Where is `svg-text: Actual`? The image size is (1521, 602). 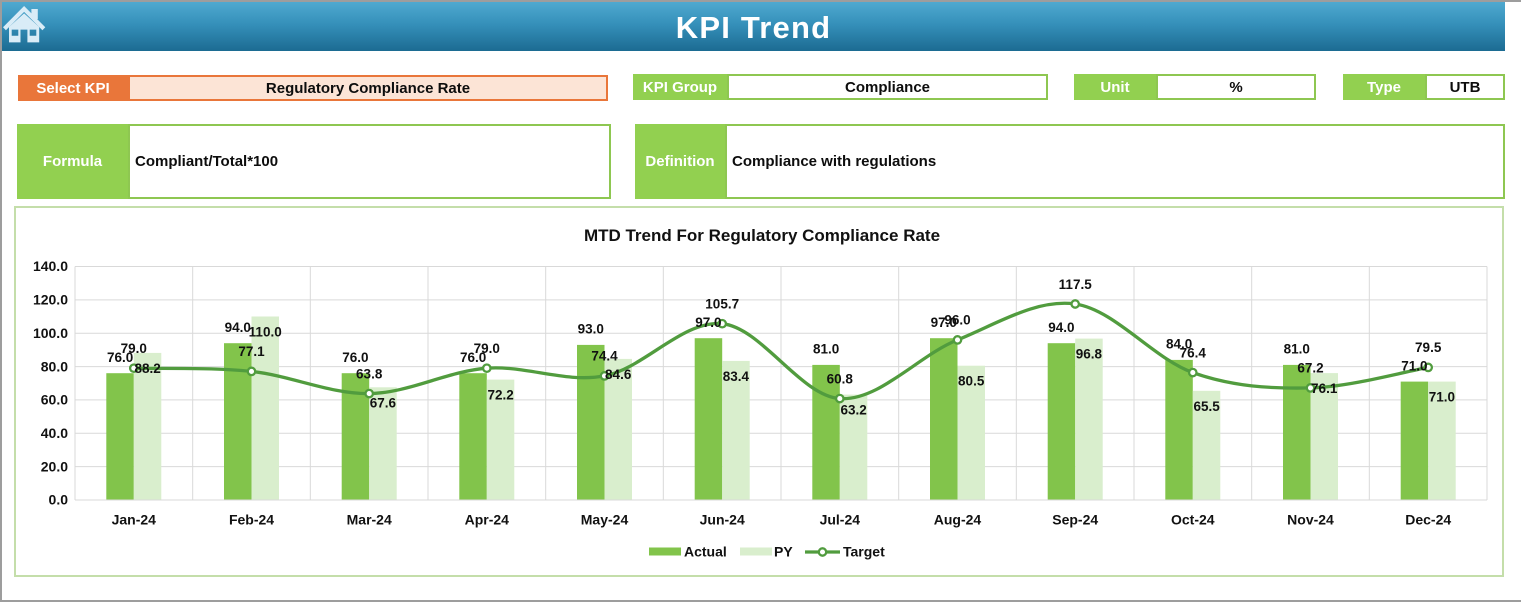
svg-text: Actual is located at coordinates (705, 552).